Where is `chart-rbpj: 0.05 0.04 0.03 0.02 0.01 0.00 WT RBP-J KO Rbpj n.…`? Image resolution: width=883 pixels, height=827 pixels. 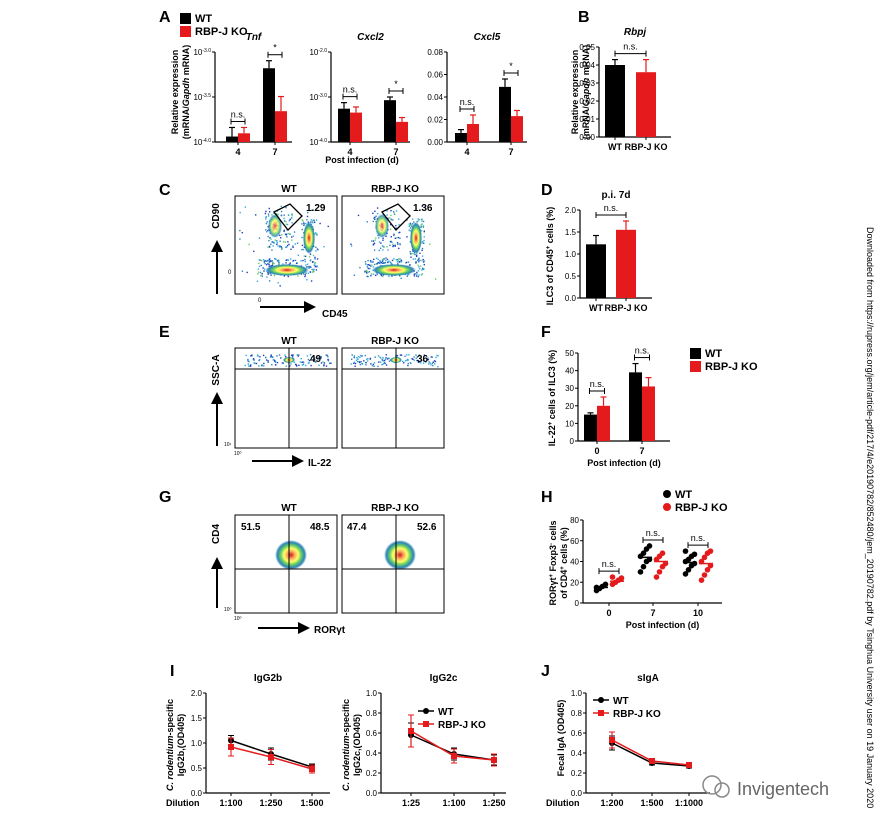 chart-rbpj: 0.05 0.04 0.03 0.02 0.01 0.00 WT RBP-J KO Rbpj n.… is located at coordinates (625, 89).